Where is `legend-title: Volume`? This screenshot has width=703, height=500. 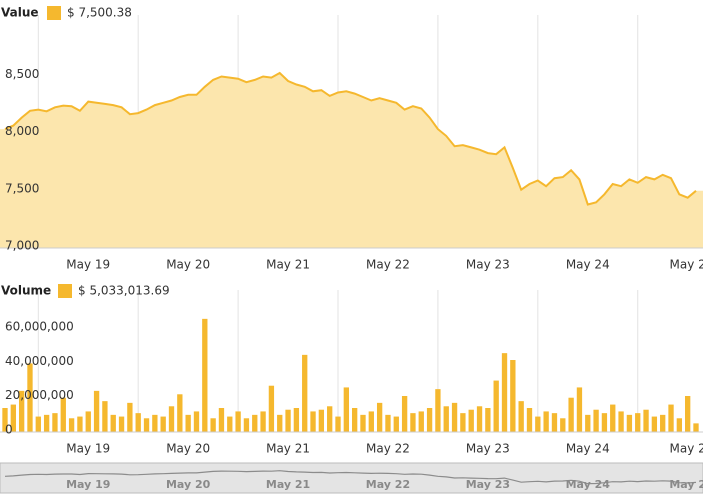
legend-title: Volume is located at coordinates (26, 291).